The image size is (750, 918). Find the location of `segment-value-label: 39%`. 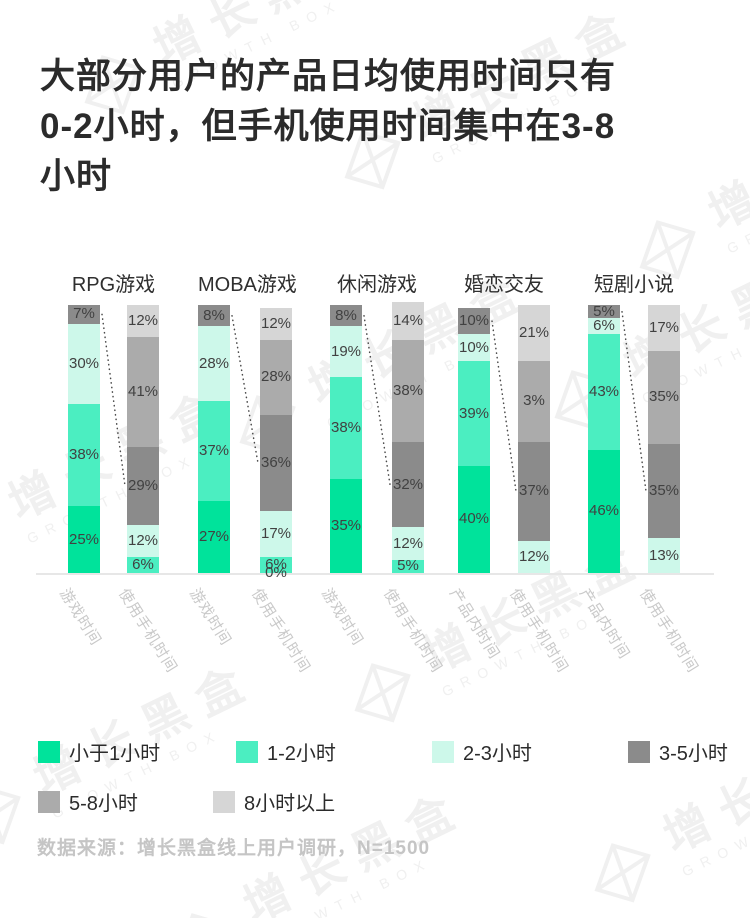

segment-value-label: 39% is located at coordinates (474, 413).